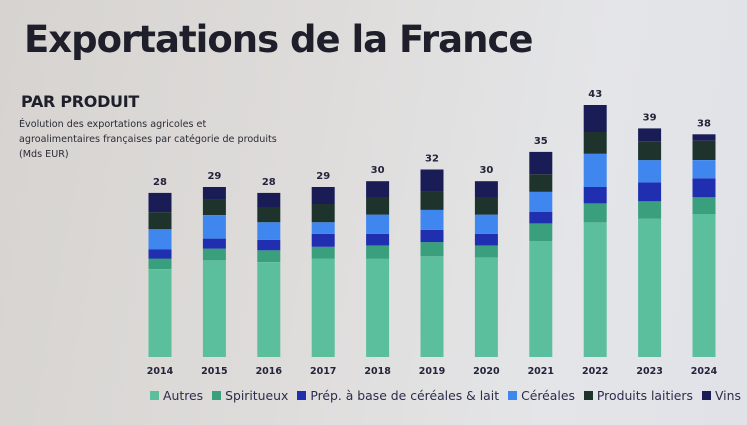 The image size is (747, 425). I want to click on description-line-1: Évolution des exportations agricoles et, so click(113, 124).